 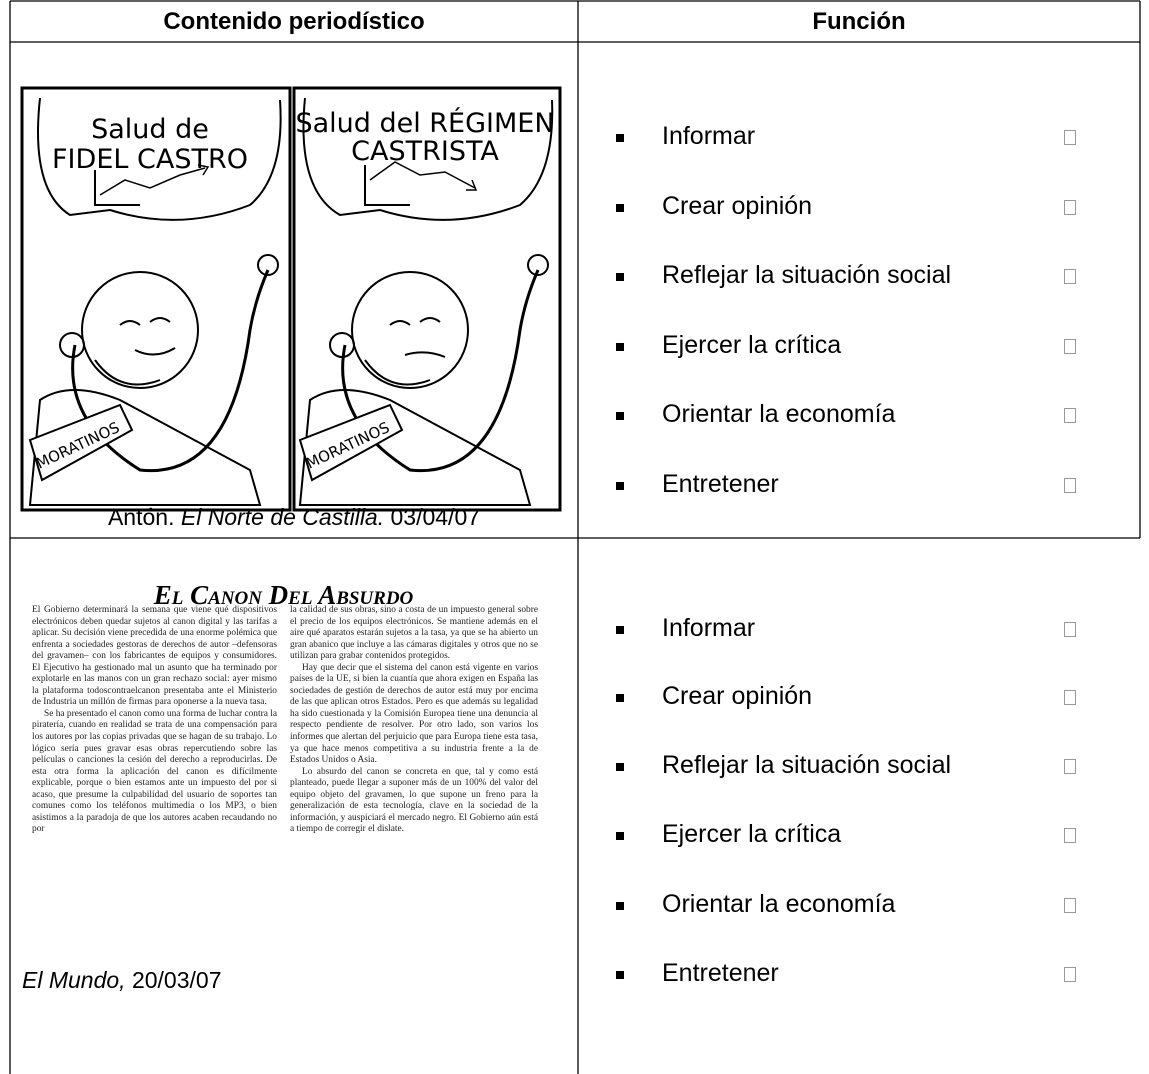 I want to click on caption: El Mundo, 20/03/07, so click(x=121, y=980).